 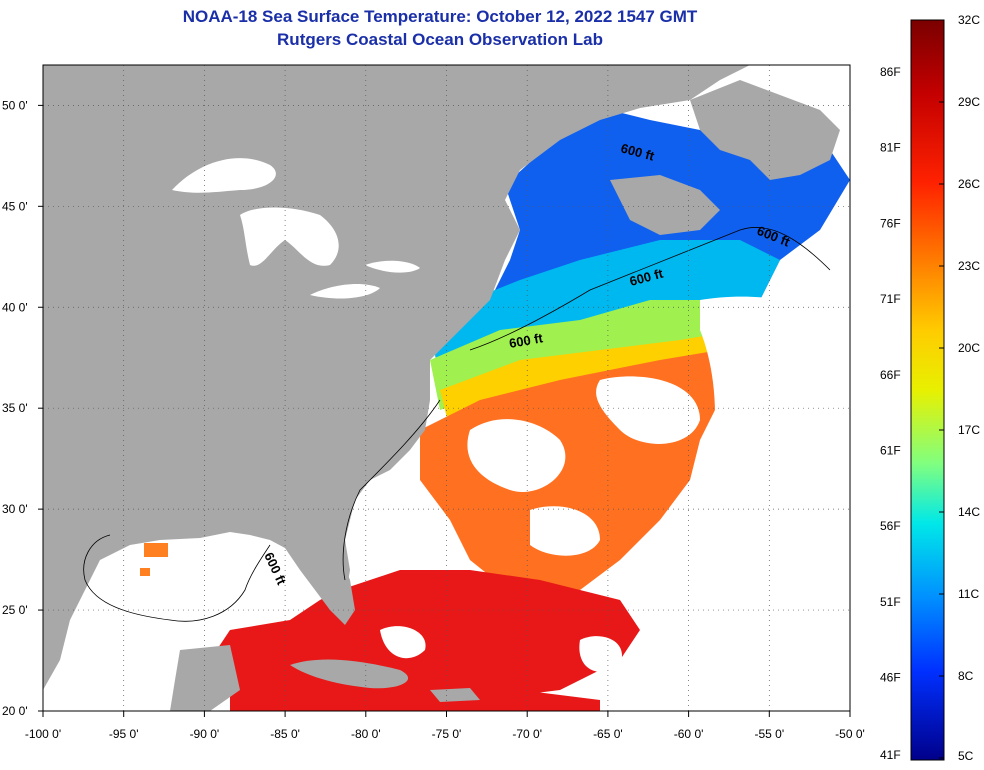 What do you see at coordinates (969, 184) in the screenshot?
I see `colorbar-celsius-label: 26C` at bounding box center [969, 184].